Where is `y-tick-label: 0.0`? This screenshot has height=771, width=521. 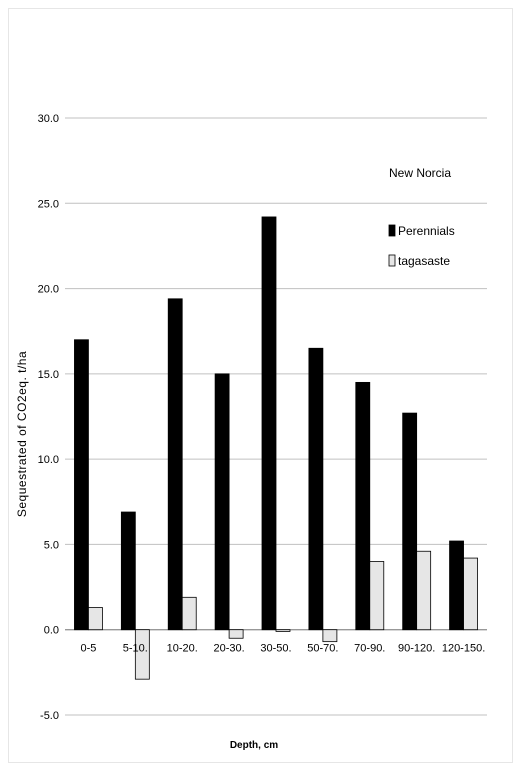 y-tick-label: 0.0 is located at coordinates (51, 631).